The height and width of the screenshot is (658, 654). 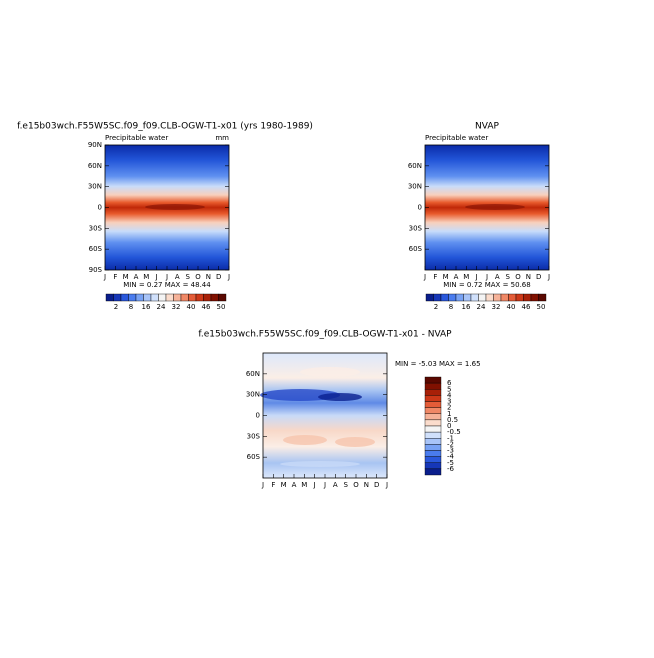 I want to click on colorbar-label: -0.5, so click(x=454, y=432).